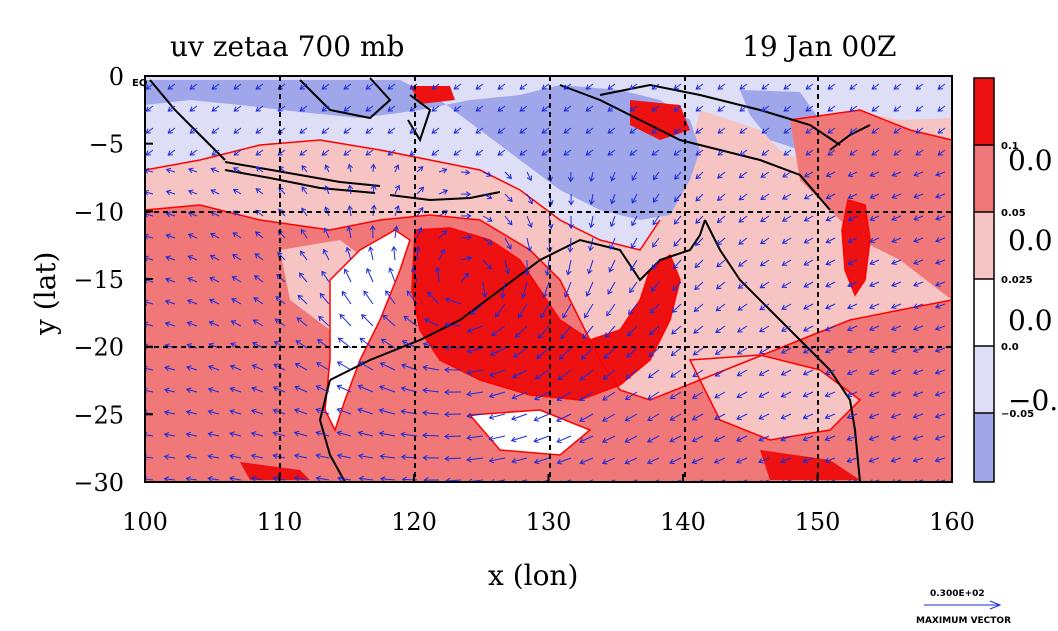 The height and width of the screenshot is (631, 1058). What do you see at coordinates (98, 348) in the screenshot?
I see `y-tick-label: −20` at bounding box center [98, 348].